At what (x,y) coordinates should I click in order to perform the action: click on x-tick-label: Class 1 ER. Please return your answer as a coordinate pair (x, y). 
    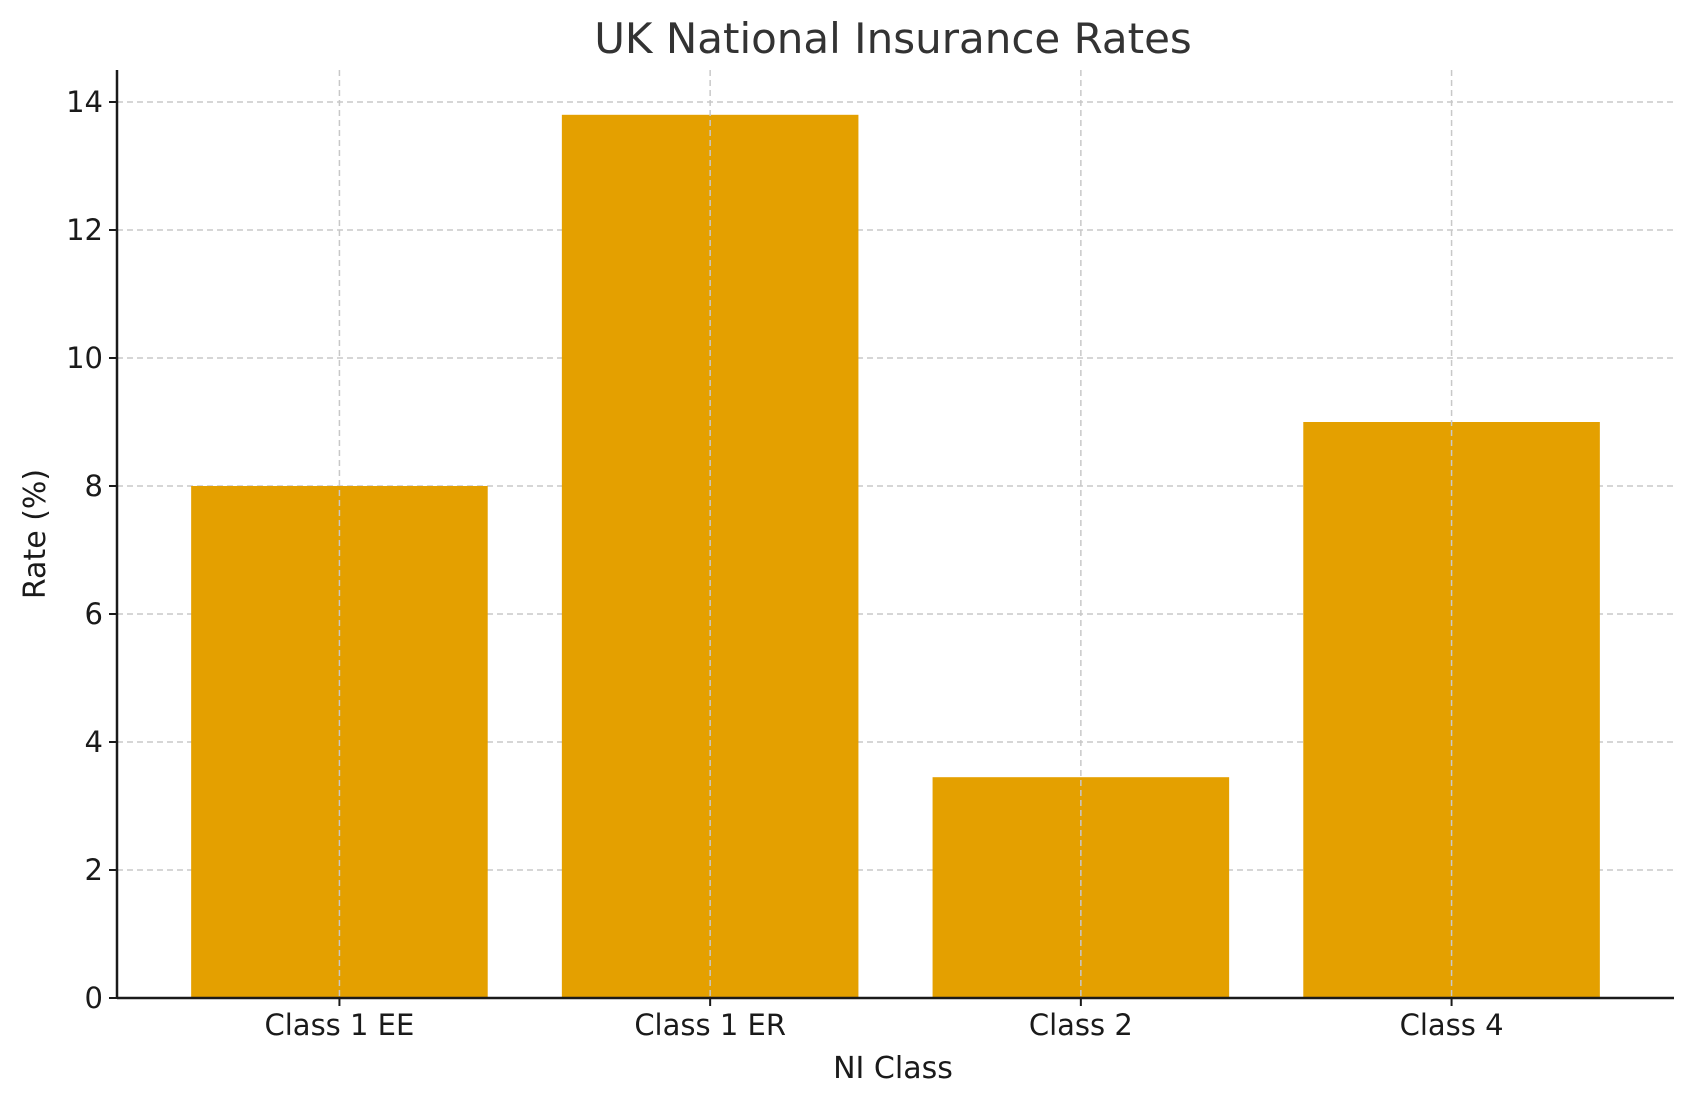
    Looking at the image, I should click on (710, 1025).